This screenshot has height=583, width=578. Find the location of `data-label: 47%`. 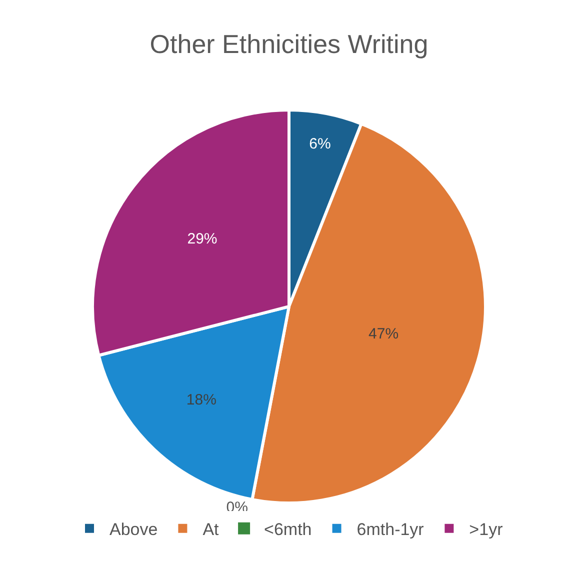

data-label: 47% is located at coordinates (383, 333).